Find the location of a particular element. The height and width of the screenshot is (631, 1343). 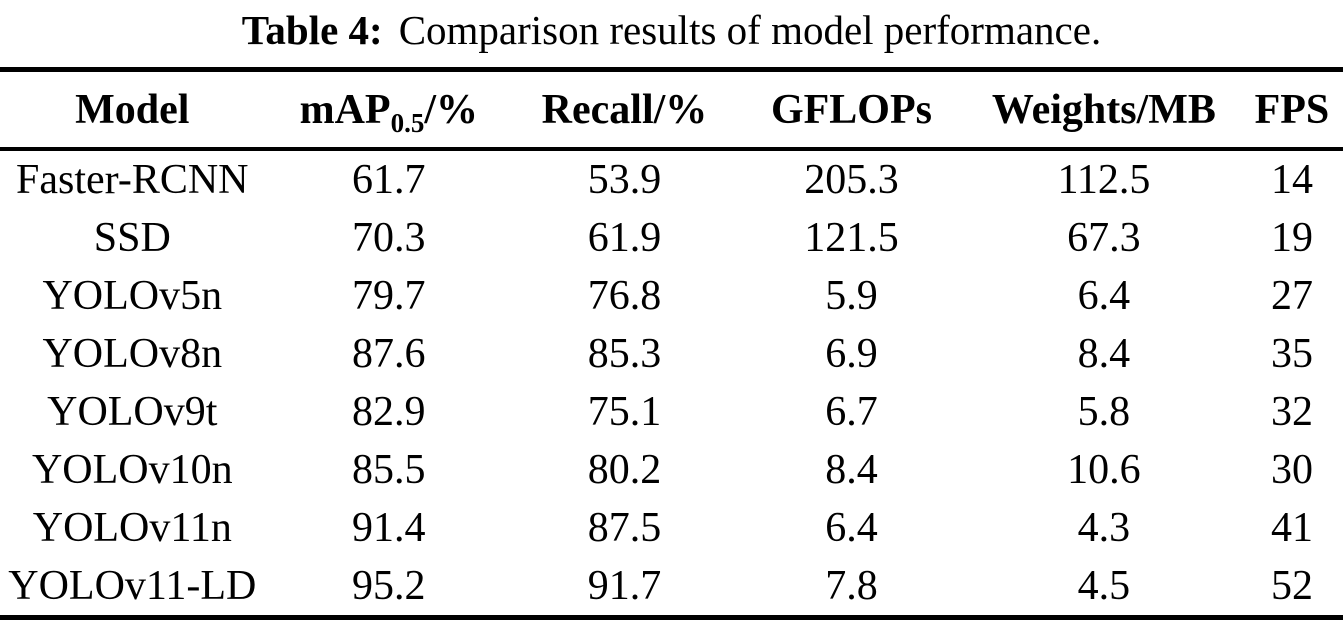

table-row: Faster-RCNN 61.7 53.9 205.3 112.5 14 is located at coordinates (671, 179).